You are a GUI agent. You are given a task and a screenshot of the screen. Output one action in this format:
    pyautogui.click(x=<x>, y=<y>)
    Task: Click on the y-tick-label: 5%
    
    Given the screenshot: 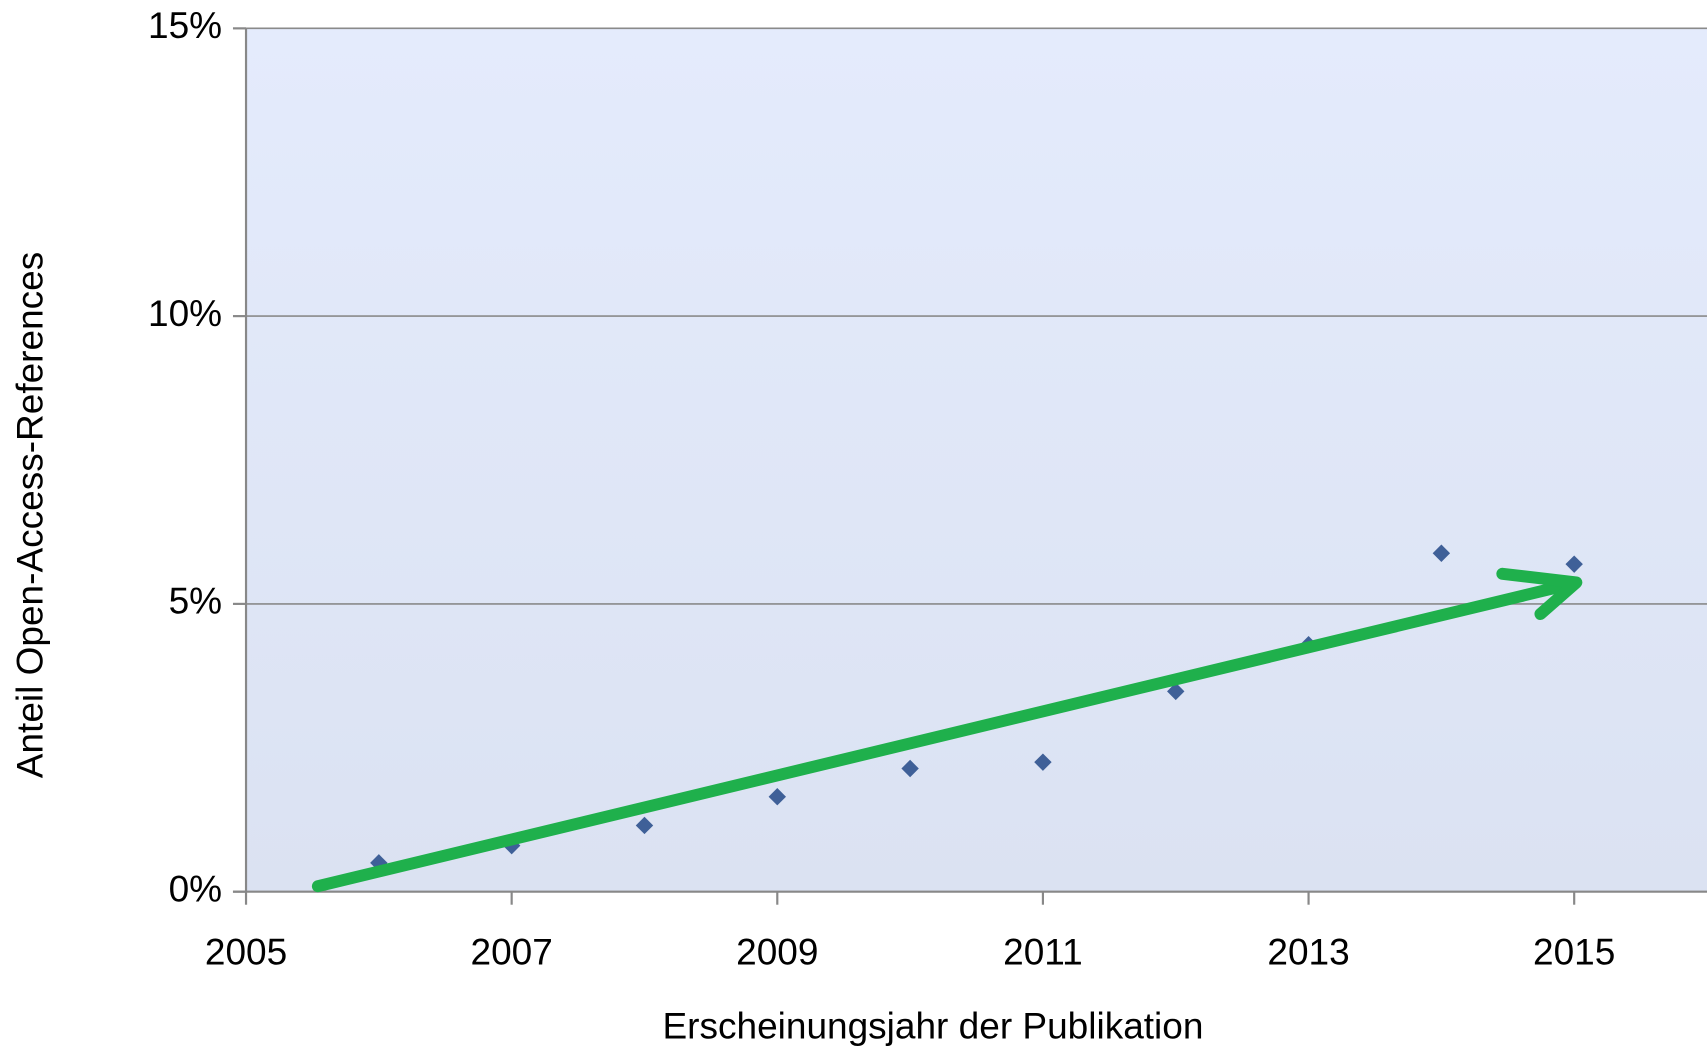 What is the action you would take?
    pyautogui.click(x=195, y=601)
    